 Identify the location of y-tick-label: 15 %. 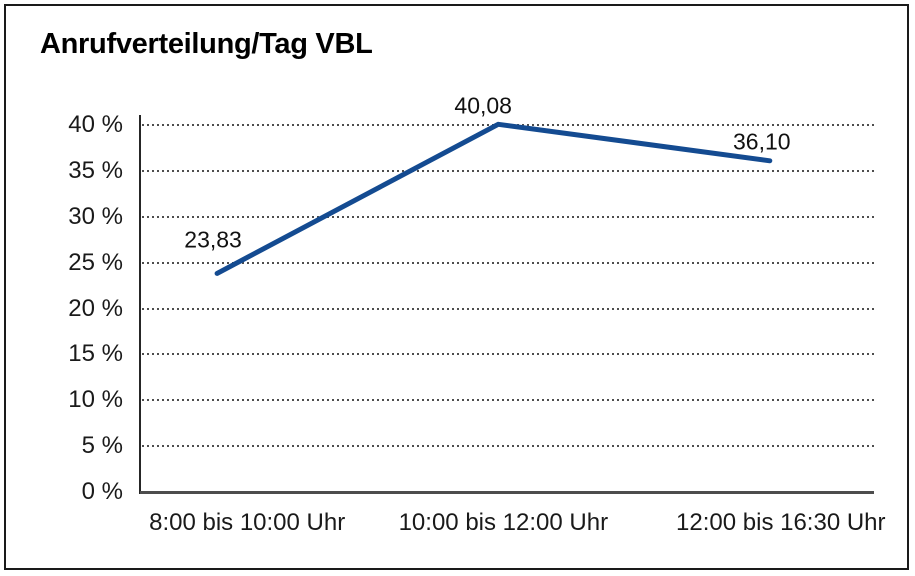
(95, 354).